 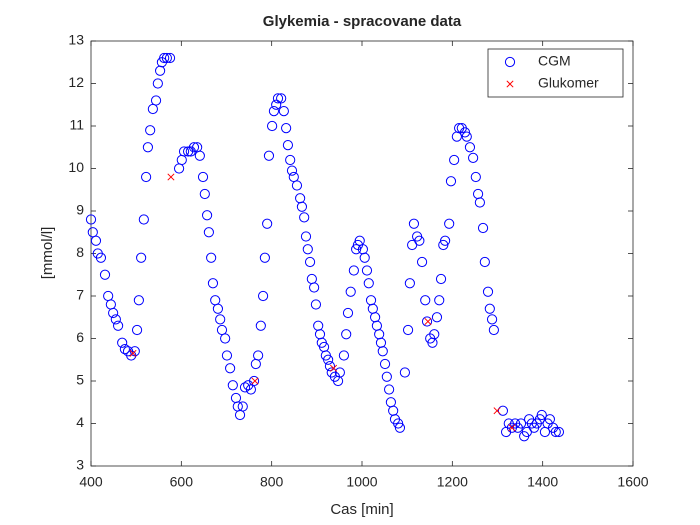 I want to click on y-tick-label: 9, so click(x=80, y=210).